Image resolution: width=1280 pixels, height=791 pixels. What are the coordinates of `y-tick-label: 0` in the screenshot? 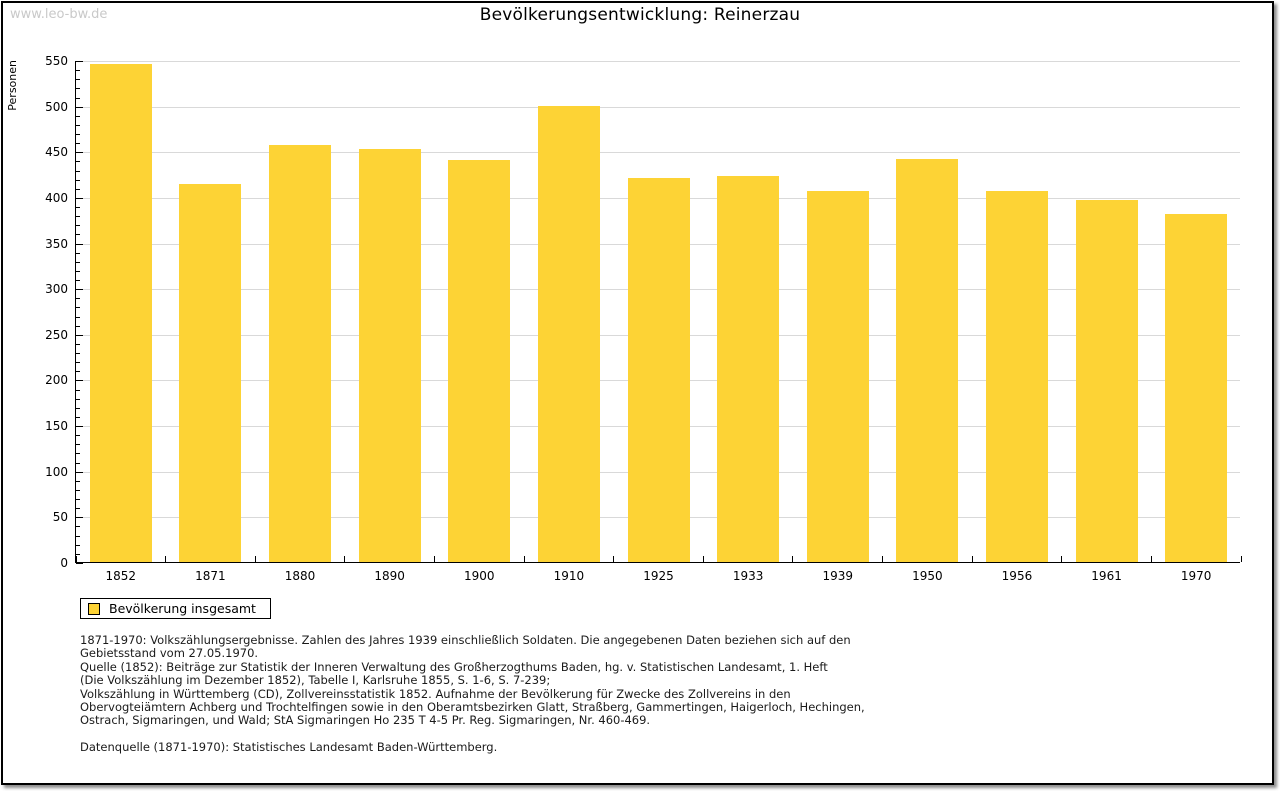 It's located at (64, 563).